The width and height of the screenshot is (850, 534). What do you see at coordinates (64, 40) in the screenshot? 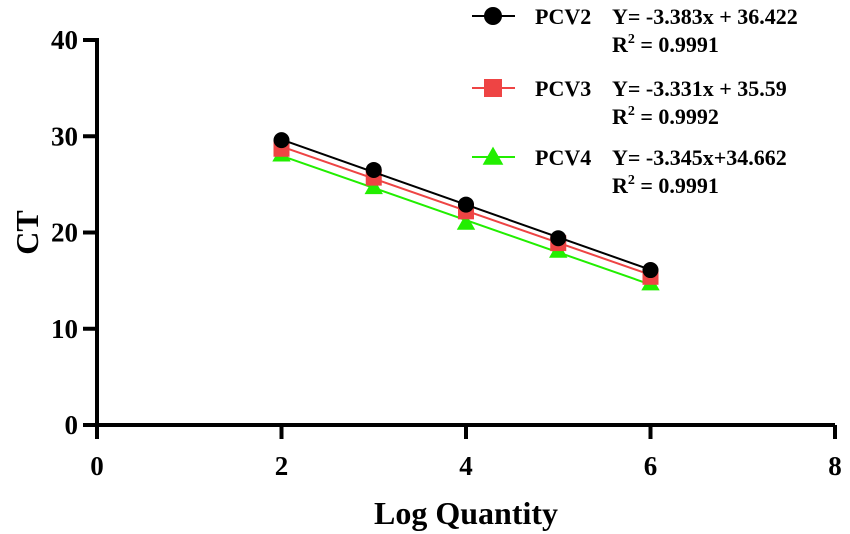
I see `y-tick-label: 40` at bounding box center [64, 40].